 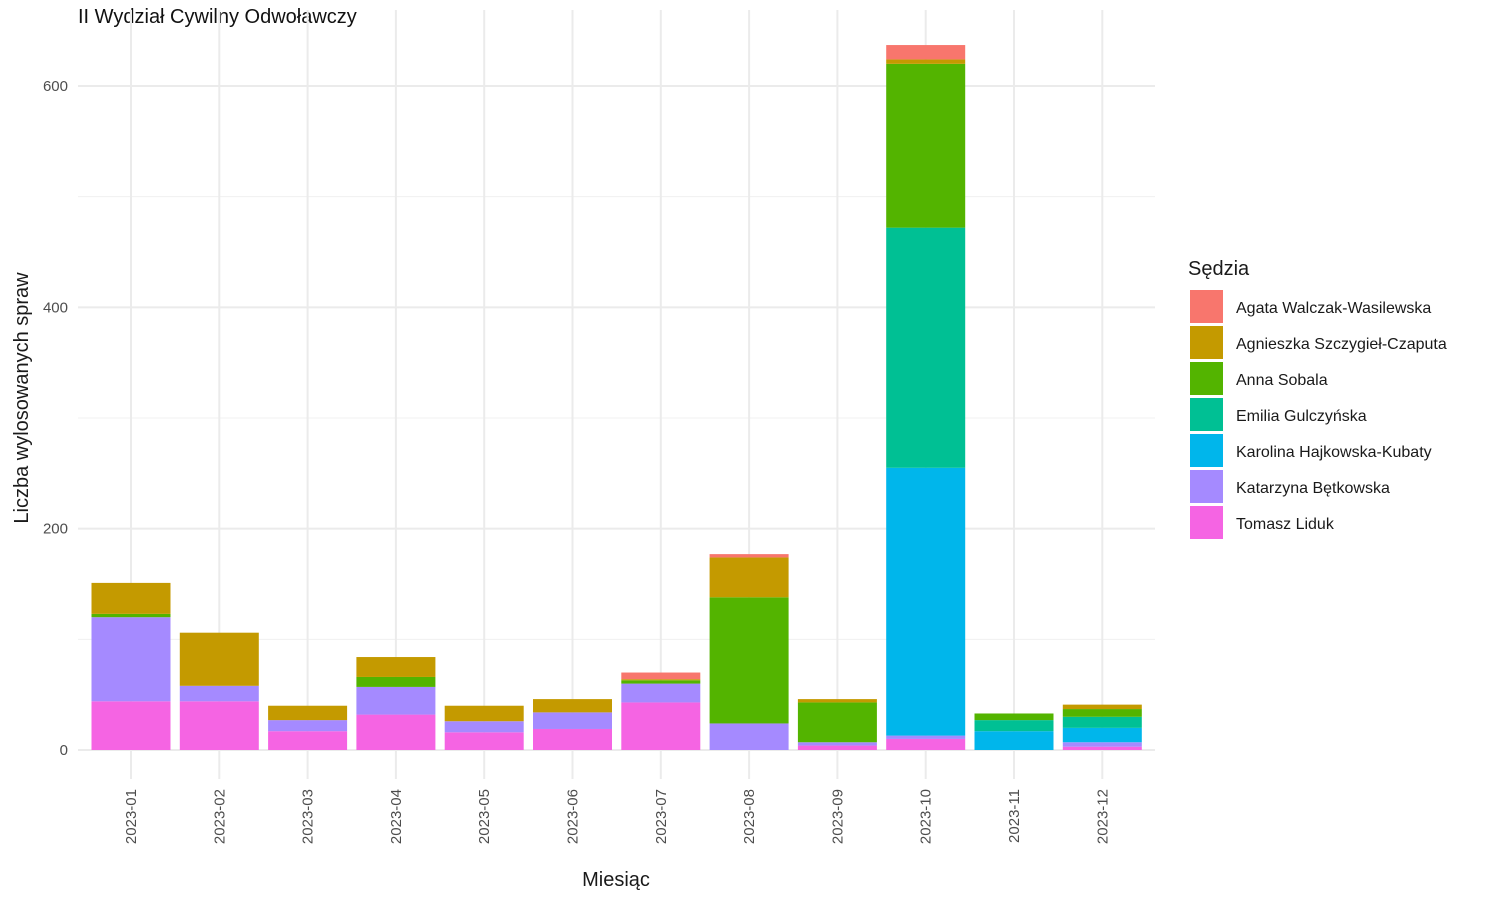 What do you see at coordinates (661, 816) in the screenshot?
I see `x-tick-label: 2023-07` at bounding box center [661, 816].